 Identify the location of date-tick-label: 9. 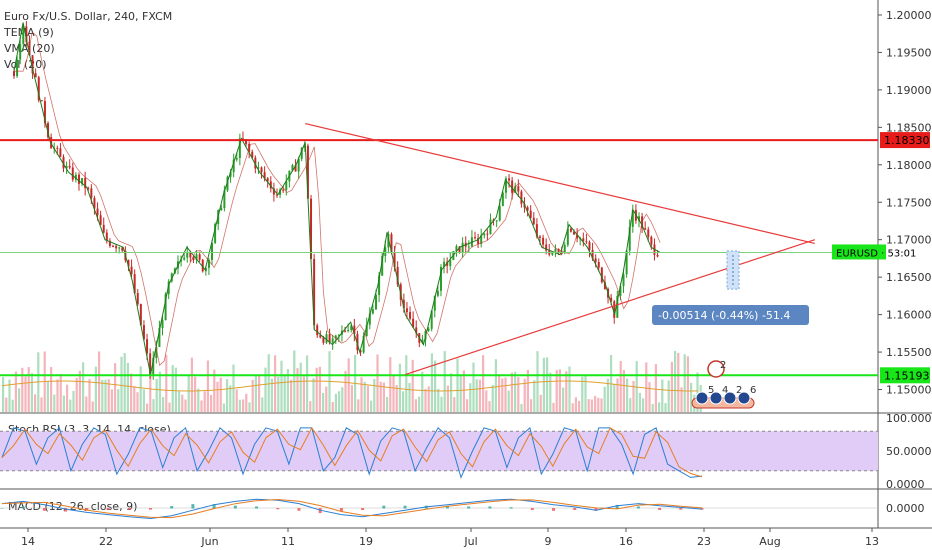
(548, 541).